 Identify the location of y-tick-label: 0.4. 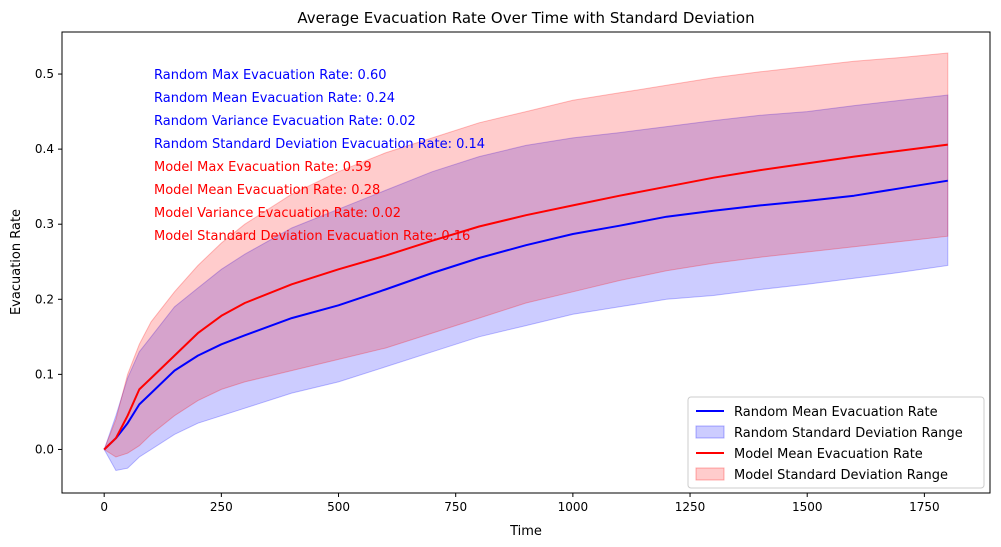
(44, 149).